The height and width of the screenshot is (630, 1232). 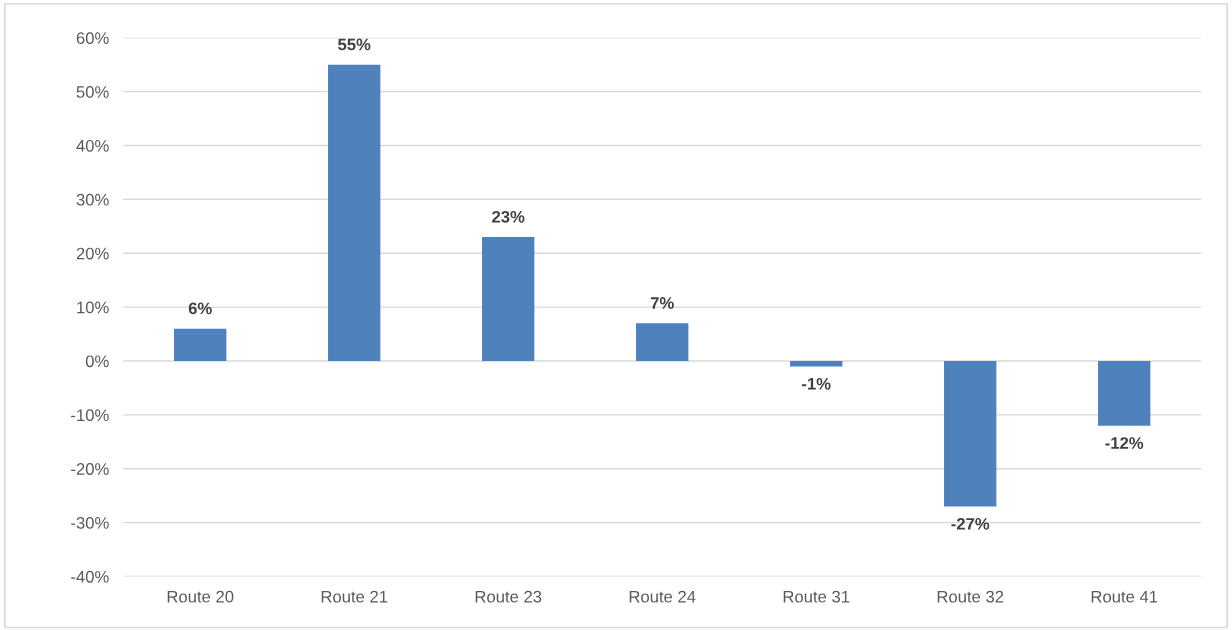 What do you see at coordinates (200, 596) in the screenshot?
I see `x-tick-label: Route 20` at bounding box center [200, 596].